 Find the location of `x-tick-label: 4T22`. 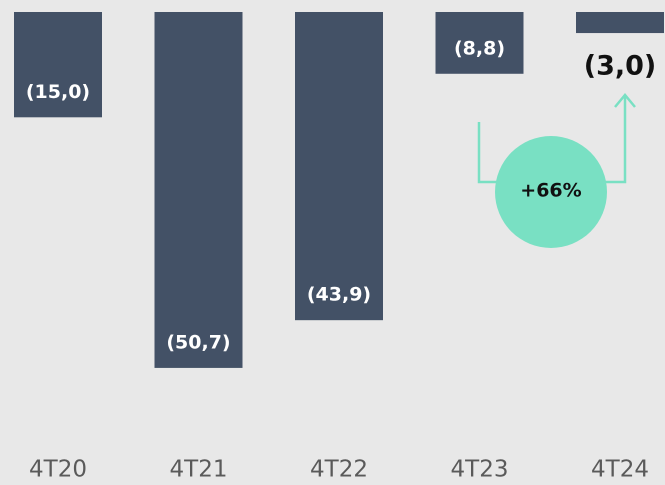

x-tick-label: 4T22 is located at coordinates (339, 470).